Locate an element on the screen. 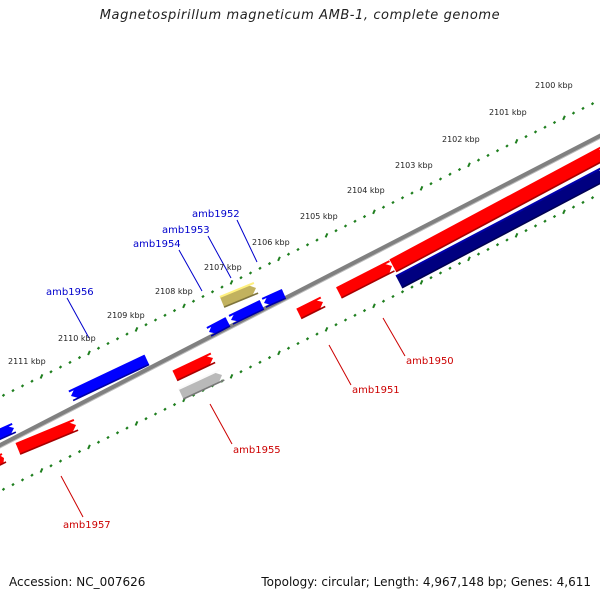  gene-label-amb1950: amb1950 is located at coordinates (430, 361).